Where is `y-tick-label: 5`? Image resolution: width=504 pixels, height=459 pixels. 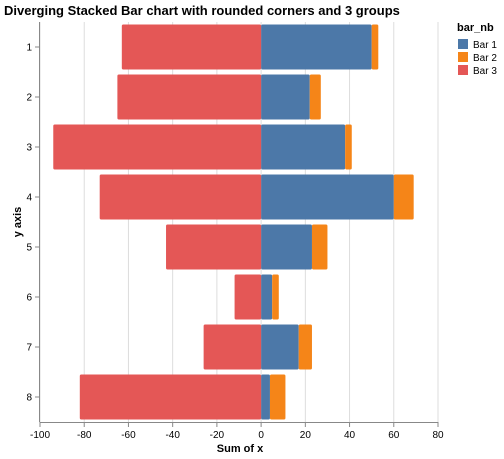
y-tick-label: 5 is located at coordinates (29, 248).